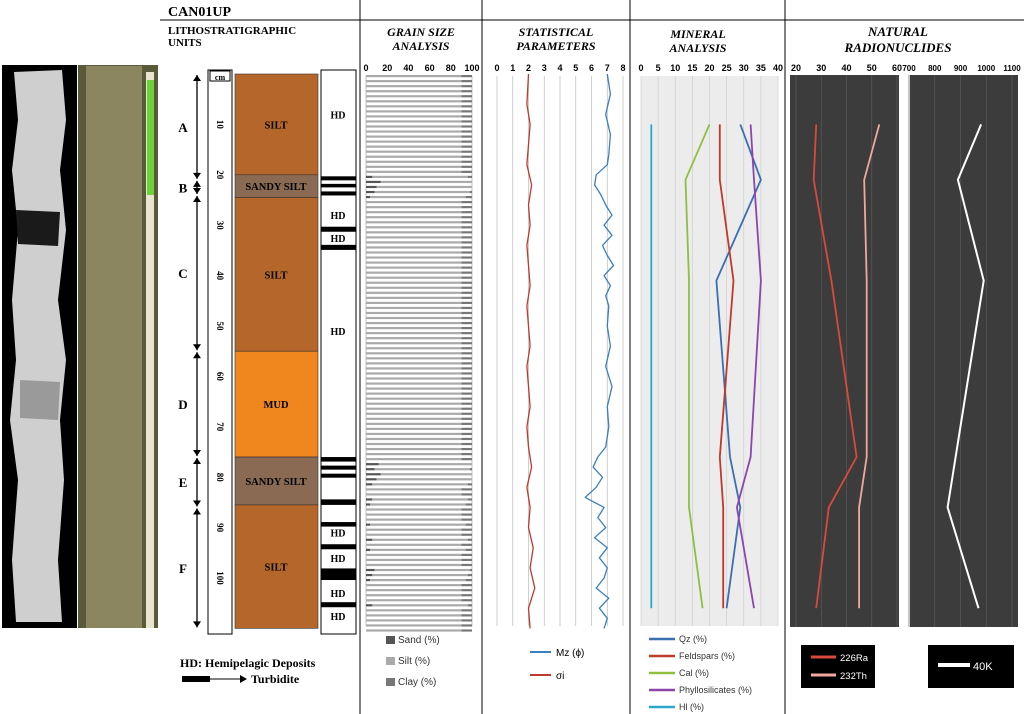 The height and width of the screenshot is (714, 1024). Describe the element at coordinates (557, 665) in the screenshot. I see `legend-stat: Mz (ϕ) σi` at that location.